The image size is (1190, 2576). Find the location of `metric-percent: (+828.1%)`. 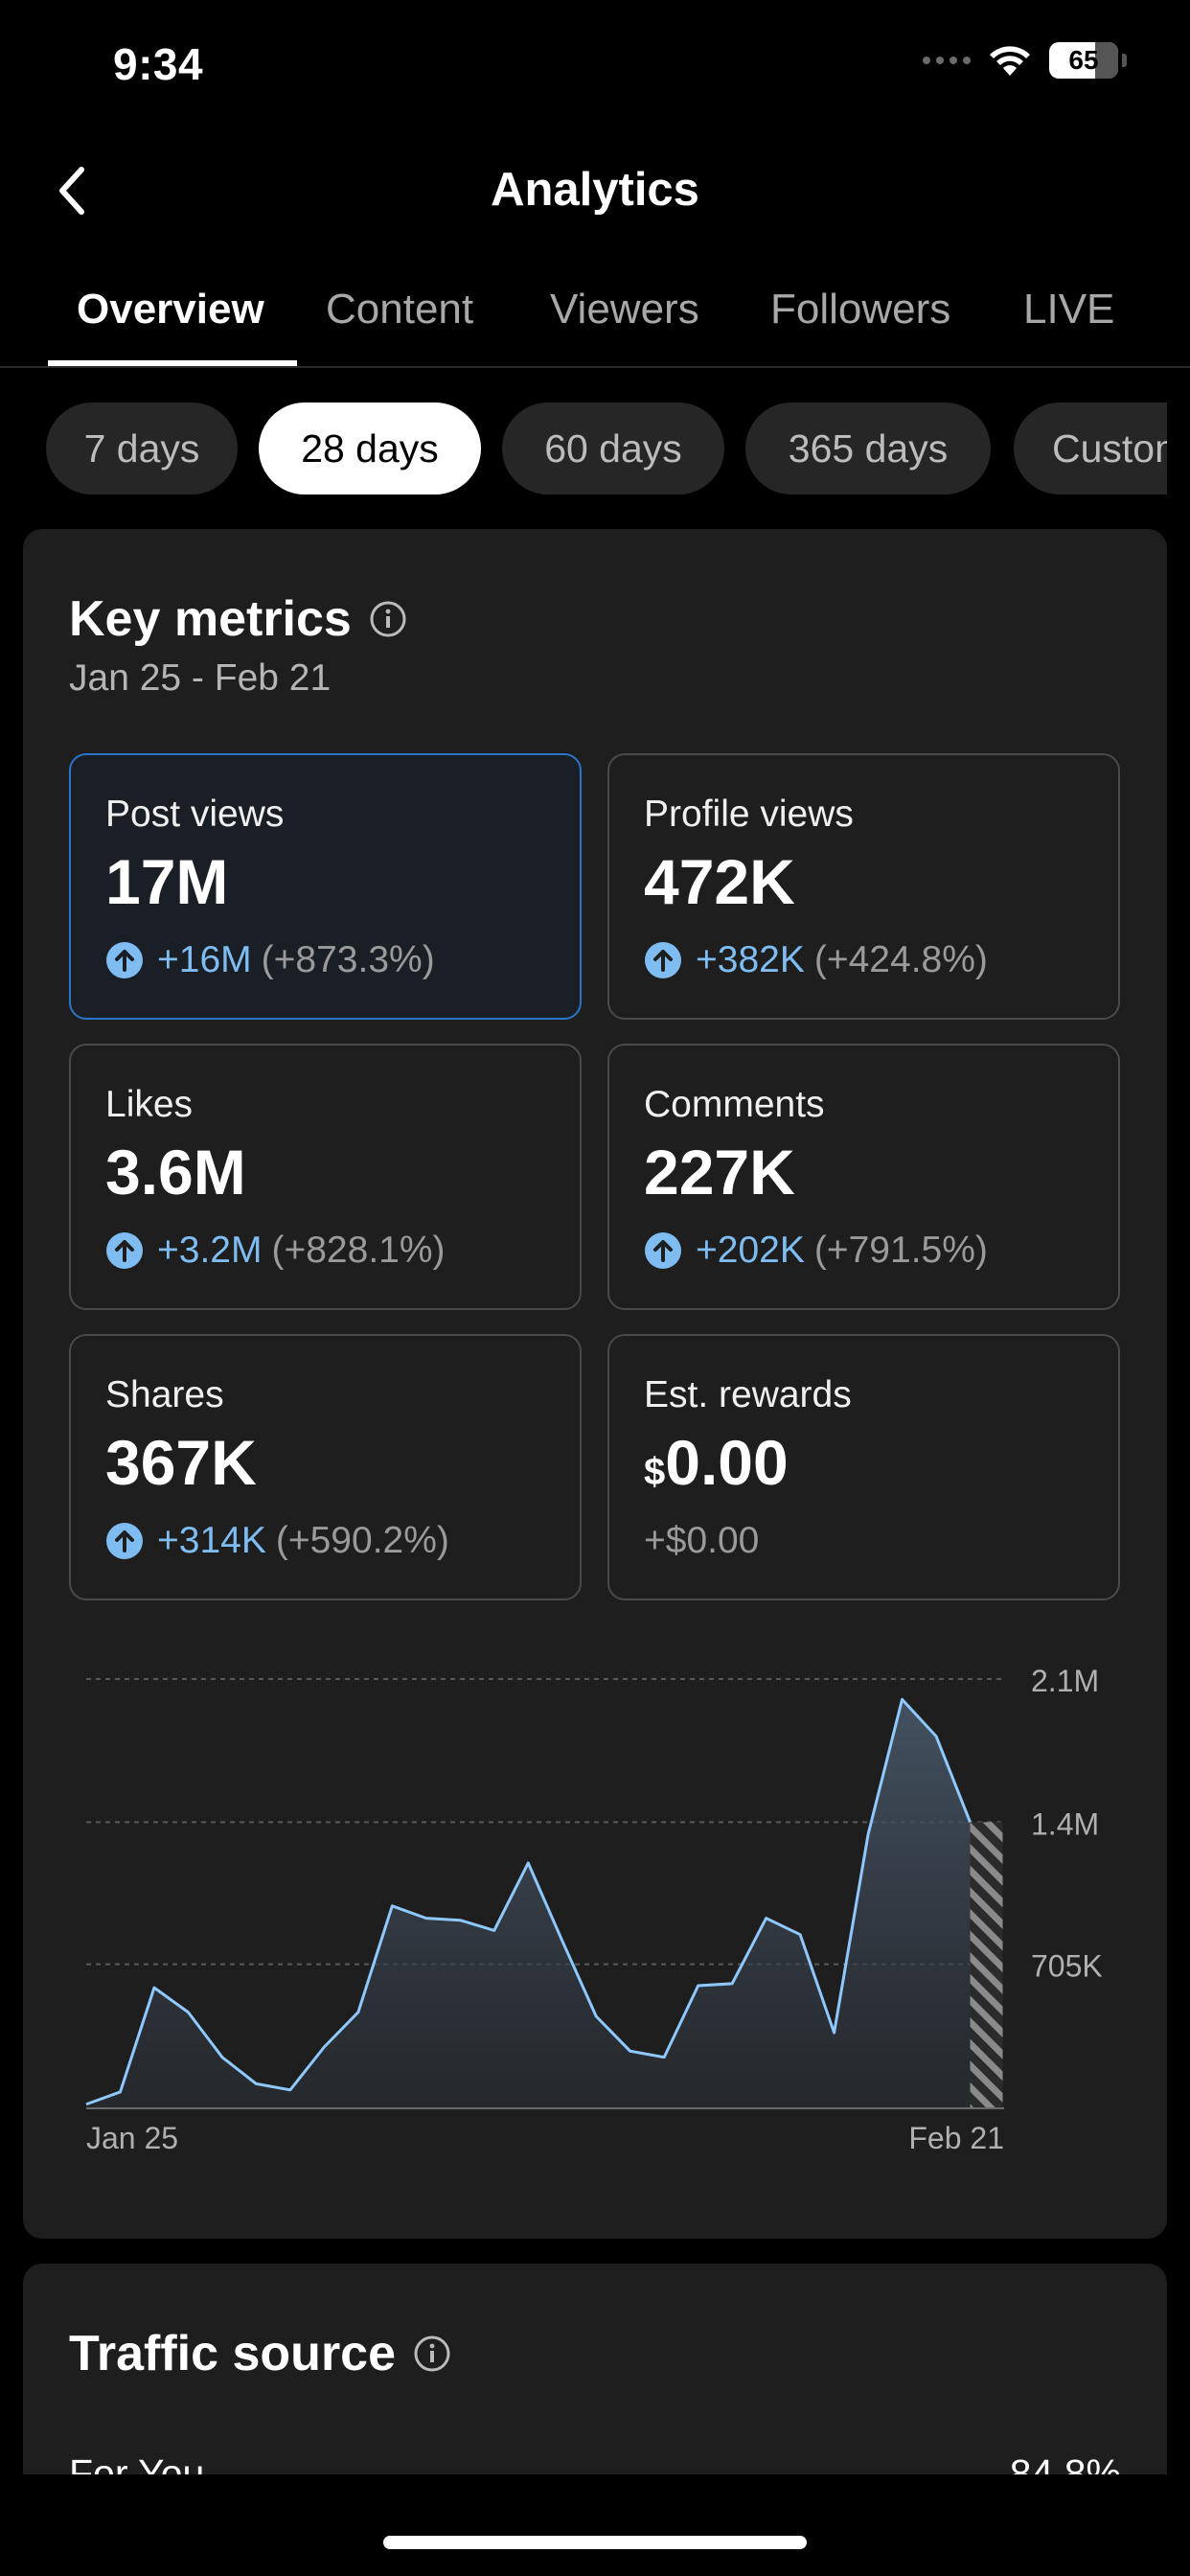

metric-percent: (+828.1%) is located at coordinates (358, 1250).